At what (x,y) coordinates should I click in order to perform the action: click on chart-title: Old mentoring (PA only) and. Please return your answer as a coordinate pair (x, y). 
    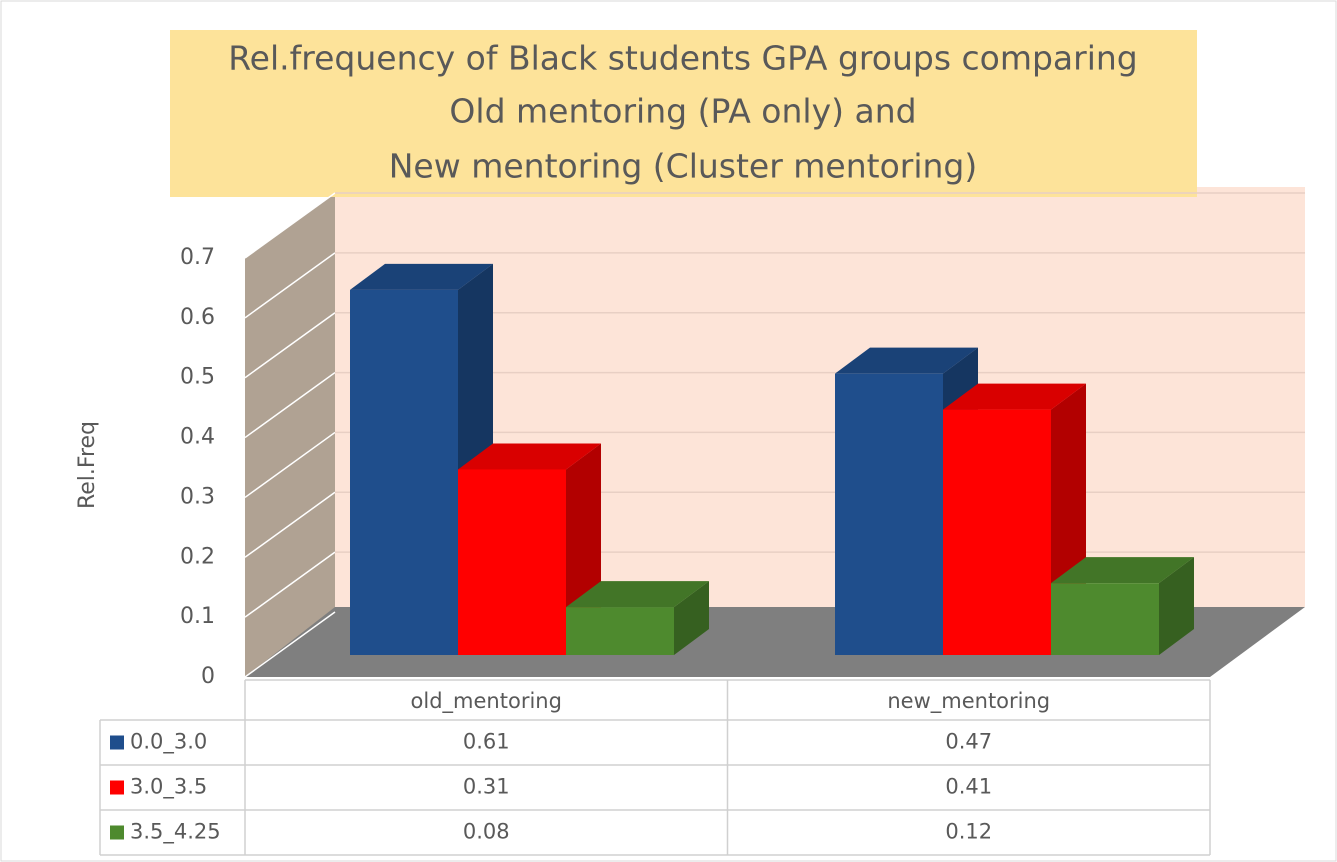
    Looking at the image, I should click on (682, 111).